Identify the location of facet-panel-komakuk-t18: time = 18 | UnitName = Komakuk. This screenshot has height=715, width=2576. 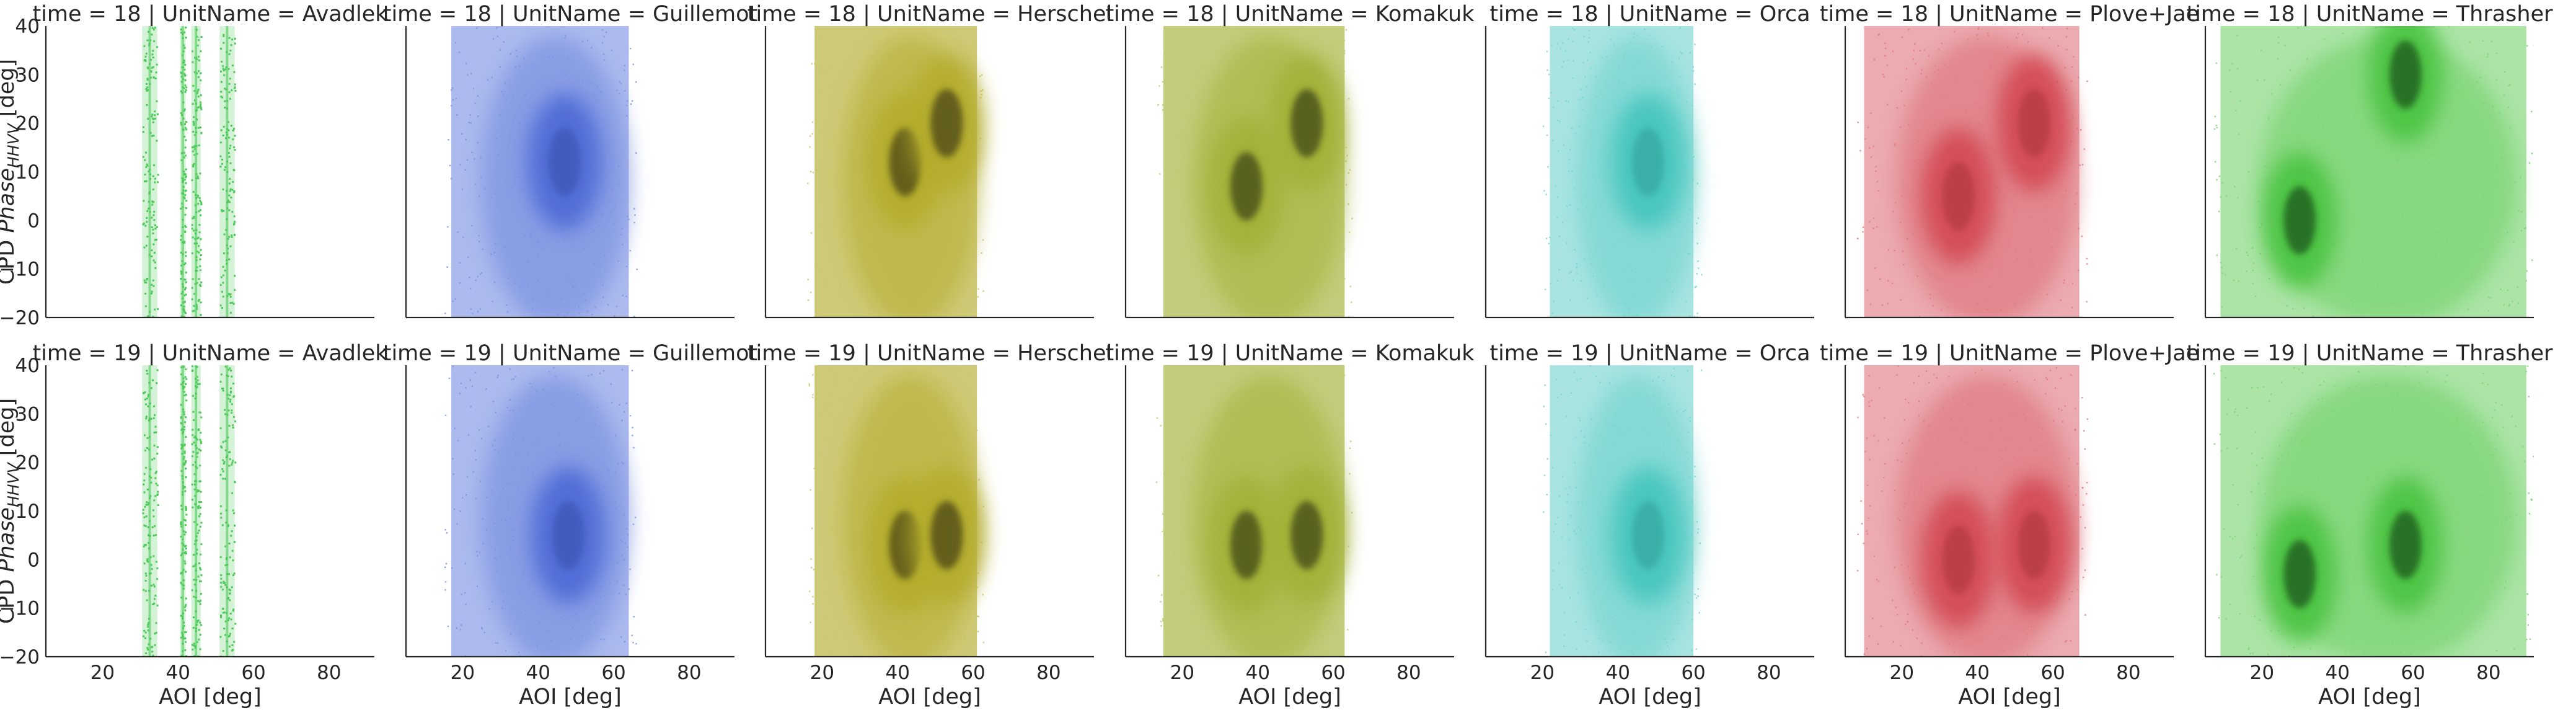
(1290, 160).